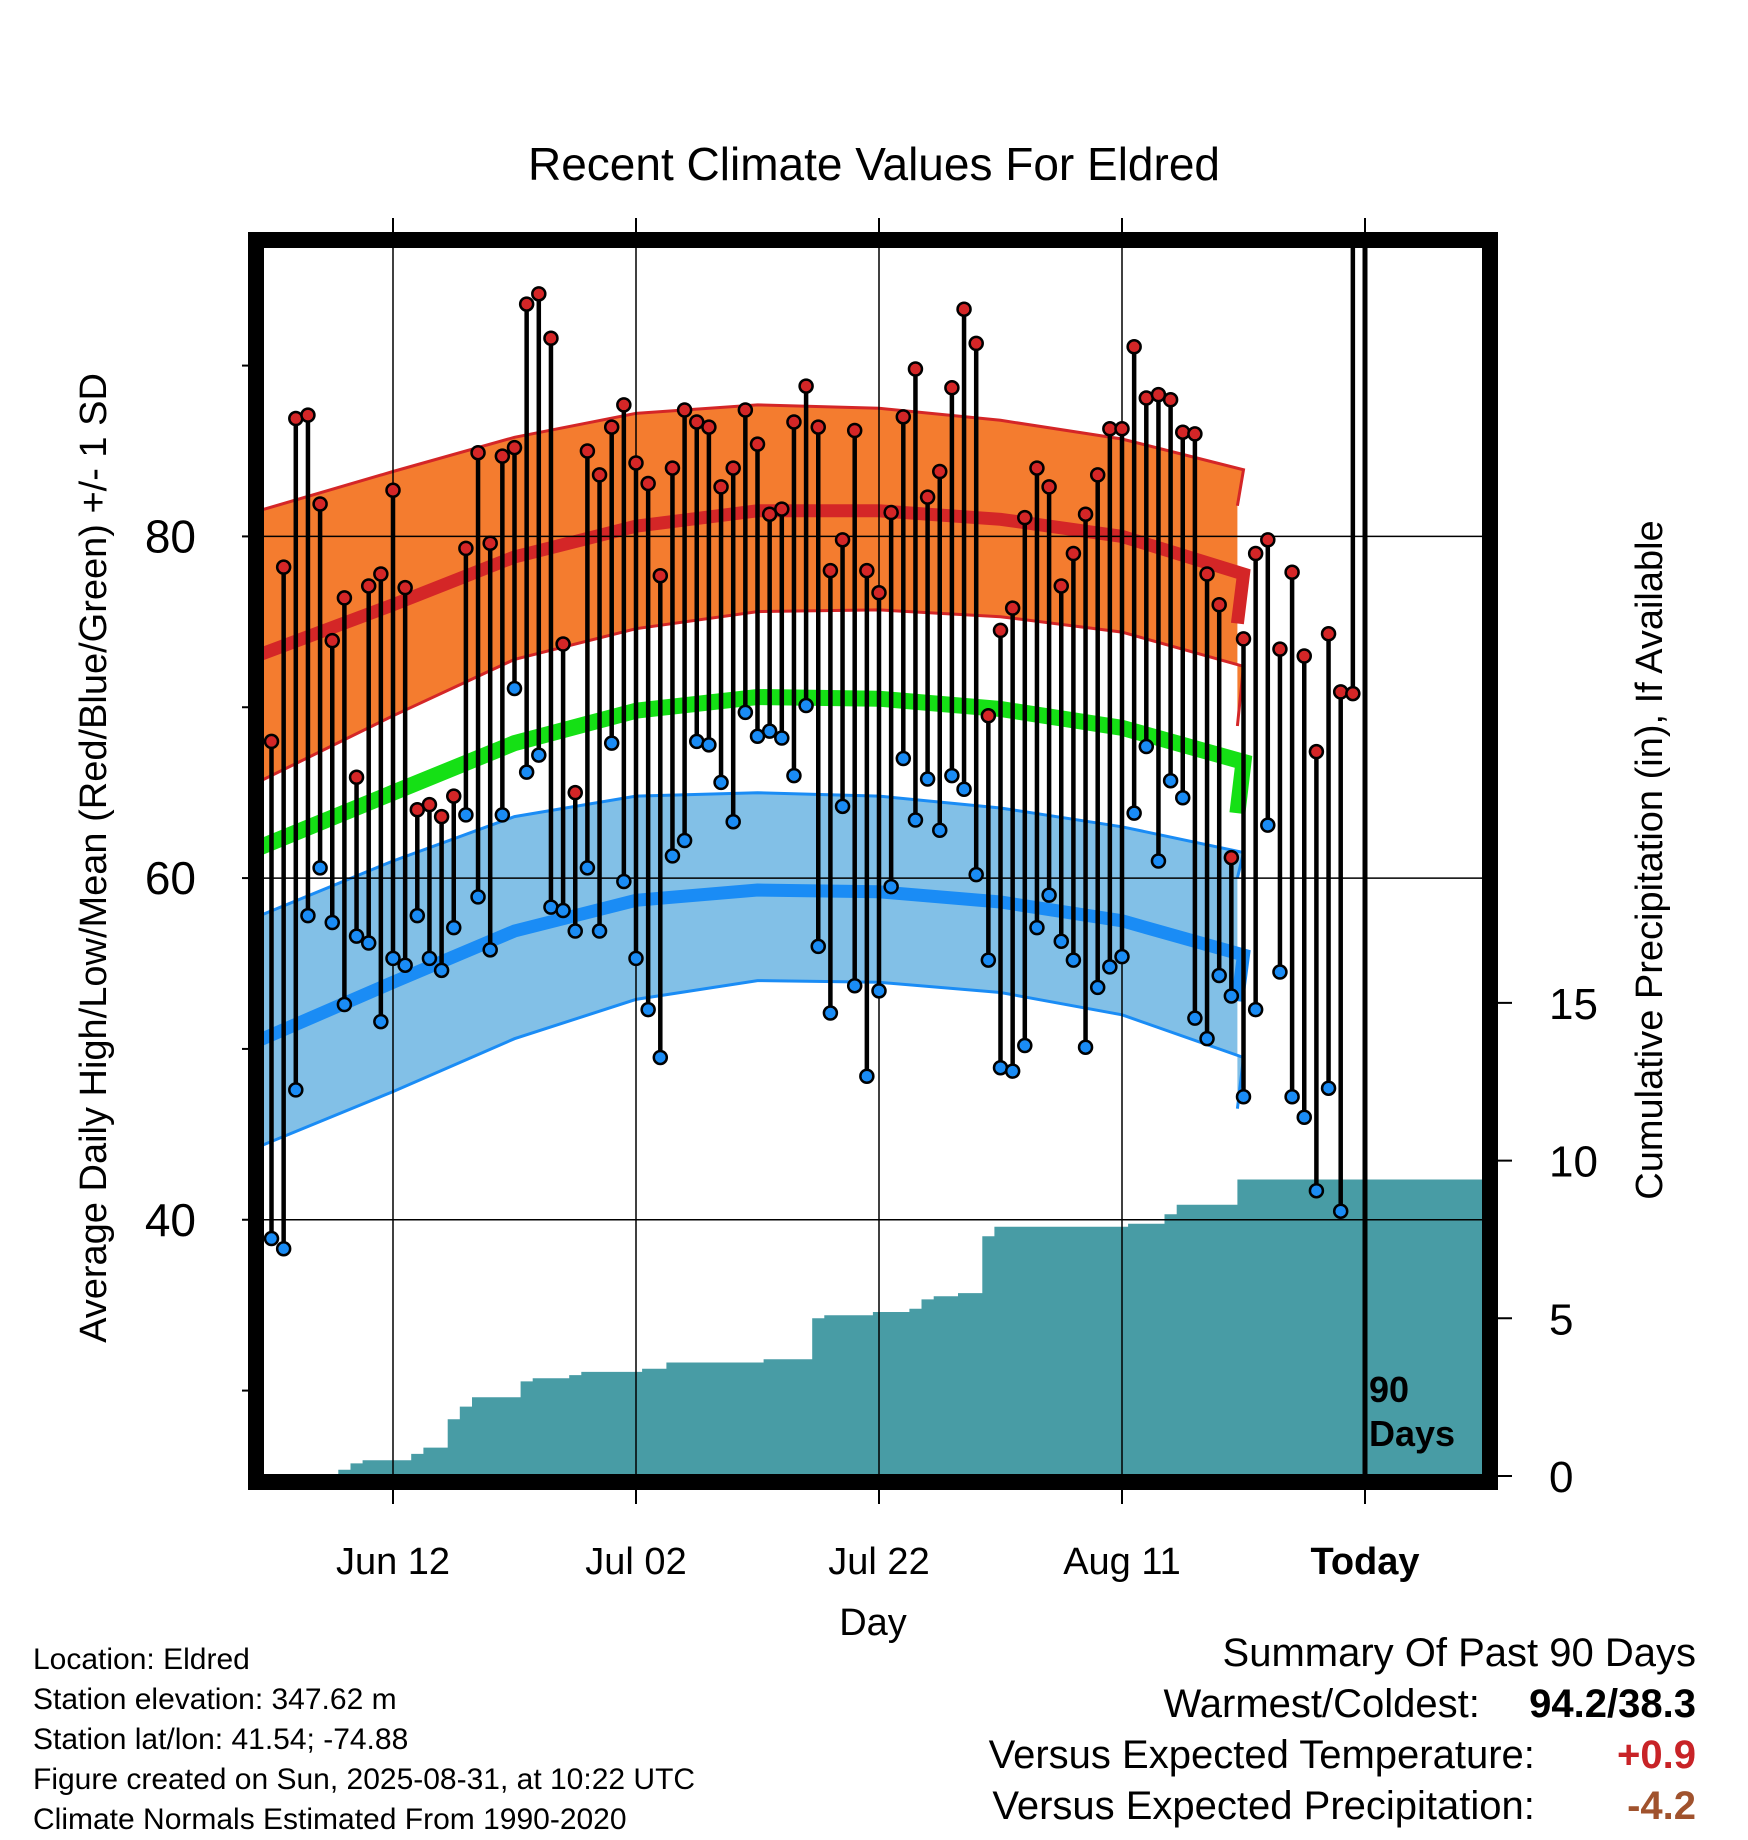 The width and height of the screenshot is (1748, 1840). What do you see at coordinates (330, 1819) in the screenshot?
I see `normals-text: Climate Normals Estimated From 1990-2020` at bounding box center [330, 1819].